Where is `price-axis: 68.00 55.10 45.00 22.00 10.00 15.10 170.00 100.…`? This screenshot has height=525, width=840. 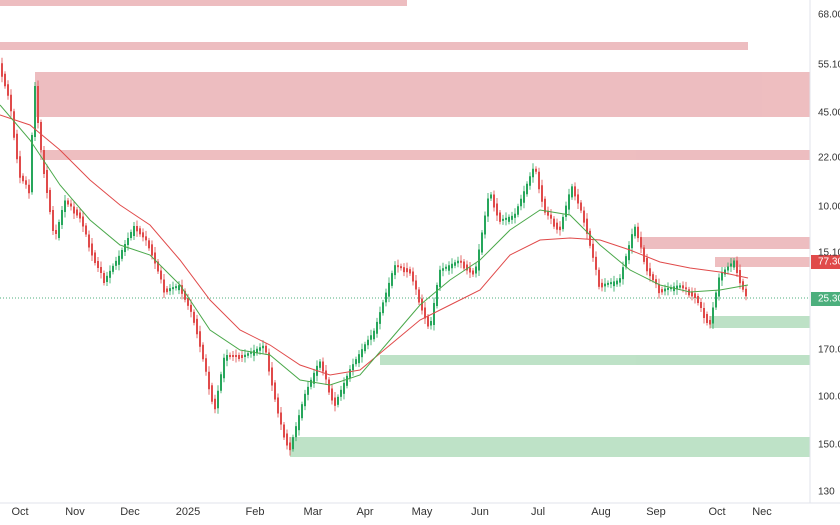 price-axis: 68.00 55.10 45.00 22.00 10.00 15.10 170.00 100.… is located at coordinates (829, 254).